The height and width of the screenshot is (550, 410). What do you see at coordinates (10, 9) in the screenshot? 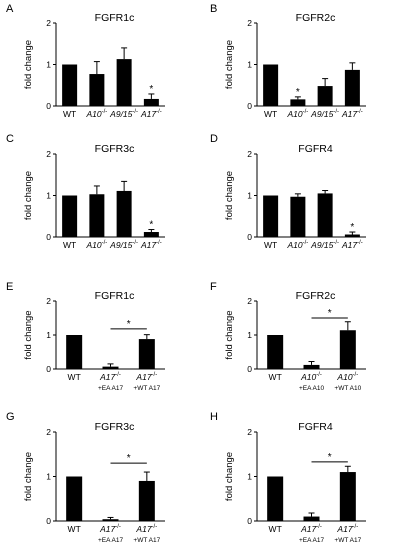
I see `panel-letter: A` at bounding box center [10, 9].